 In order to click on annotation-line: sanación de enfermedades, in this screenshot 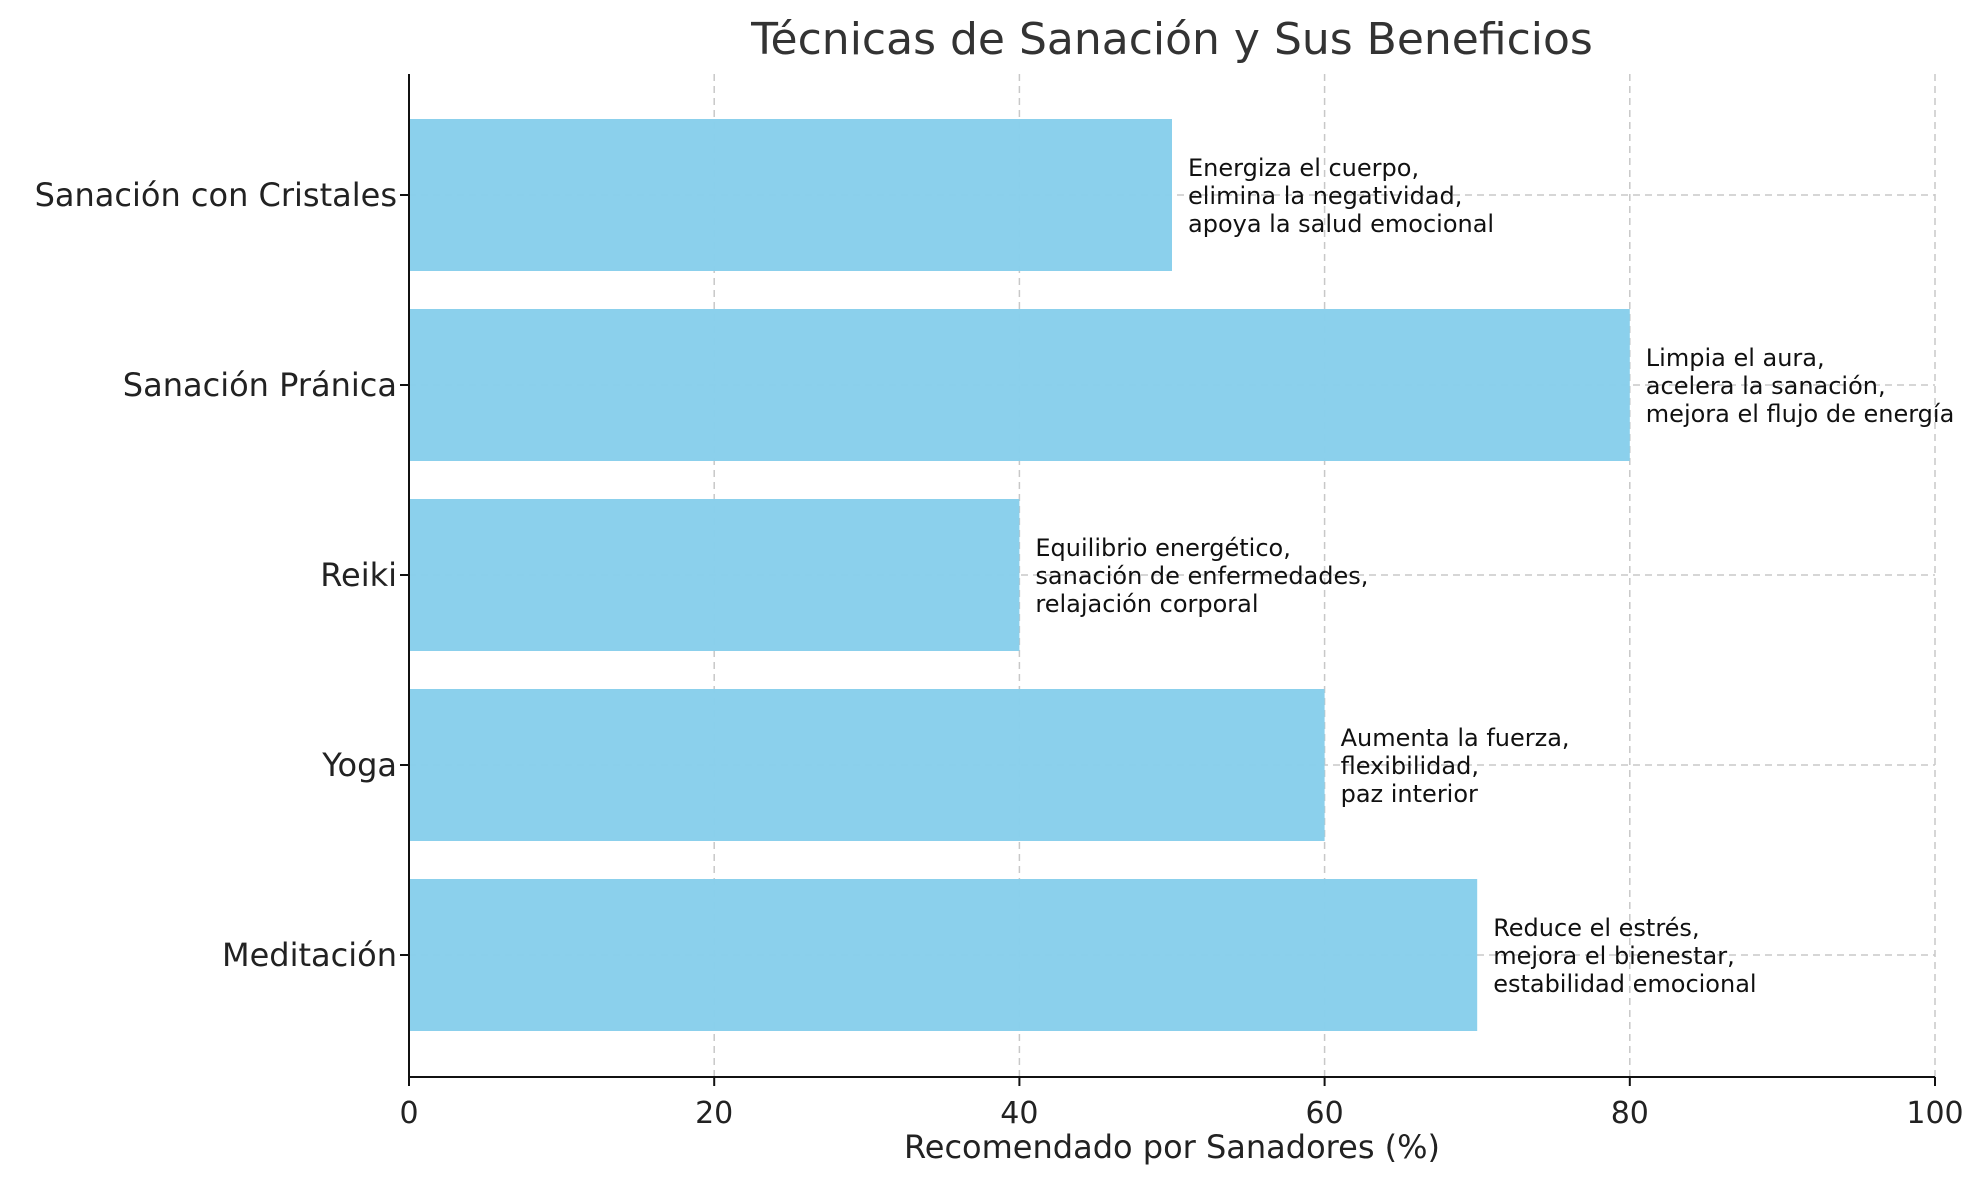, I will do `click(1201, 576)`.